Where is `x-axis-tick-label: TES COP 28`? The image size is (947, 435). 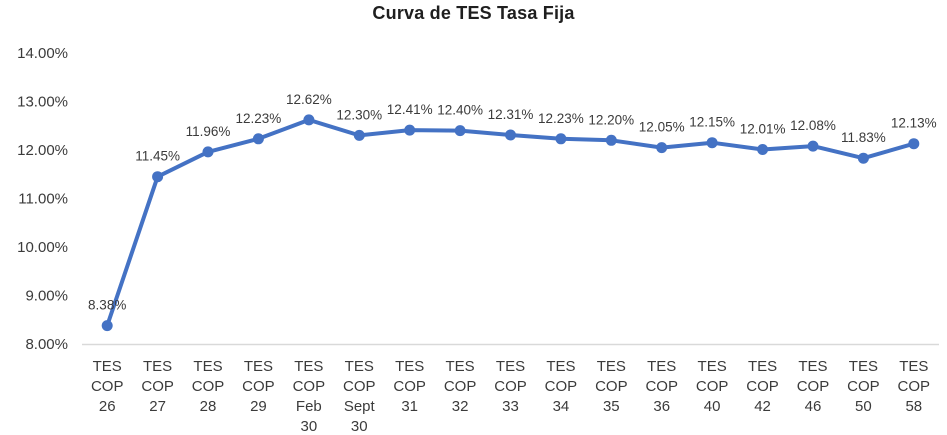
x-axis-tick-label: TES COP 28 is located at coordinates (208, 386).